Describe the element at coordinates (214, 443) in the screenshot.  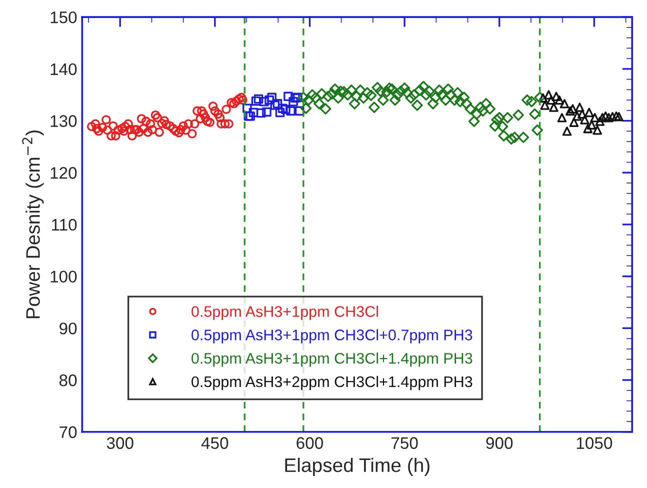
I see `x-tick-label: 450` at that location.